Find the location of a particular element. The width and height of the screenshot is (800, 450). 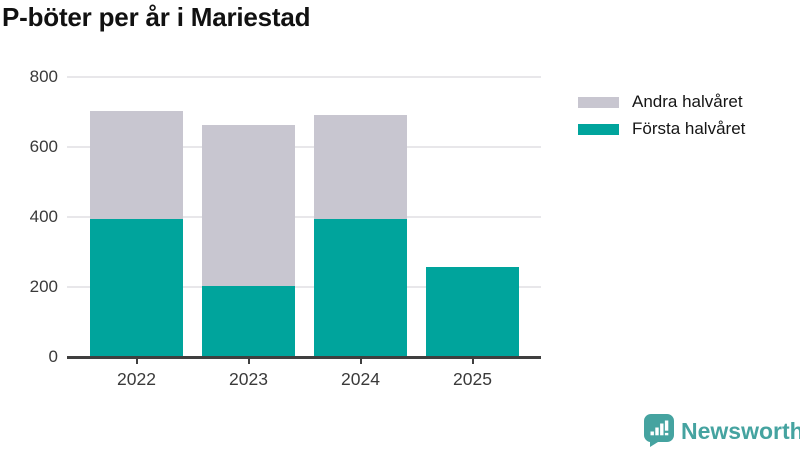

y-axis-tick-label: 600 is located at coordinates (43, 146).